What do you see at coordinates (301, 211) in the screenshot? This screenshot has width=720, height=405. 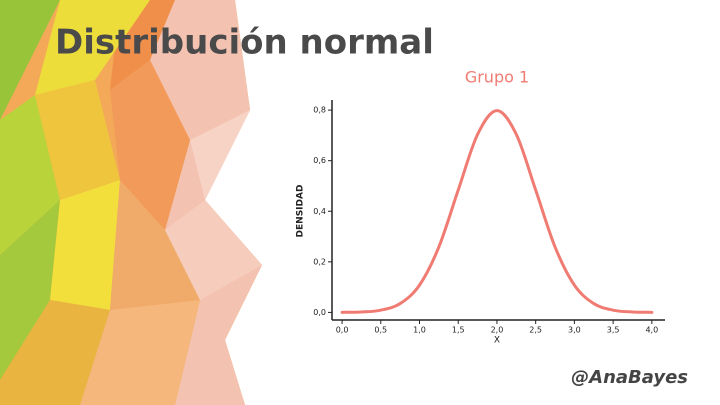 I see `y-axis-label: DENSIDAD` at bounding box center [301, 211].